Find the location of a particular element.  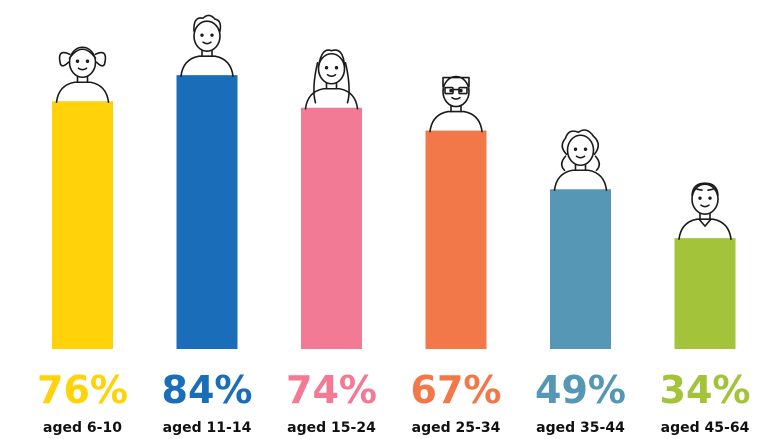

category-label-6: aged 45-64 is located at coordinates (705, 428).